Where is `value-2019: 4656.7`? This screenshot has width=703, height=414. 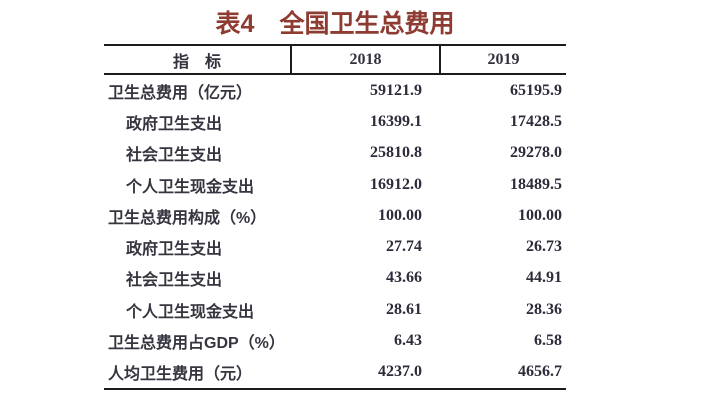 value-2019: 4656.7 is located at coordinates (540, 372).